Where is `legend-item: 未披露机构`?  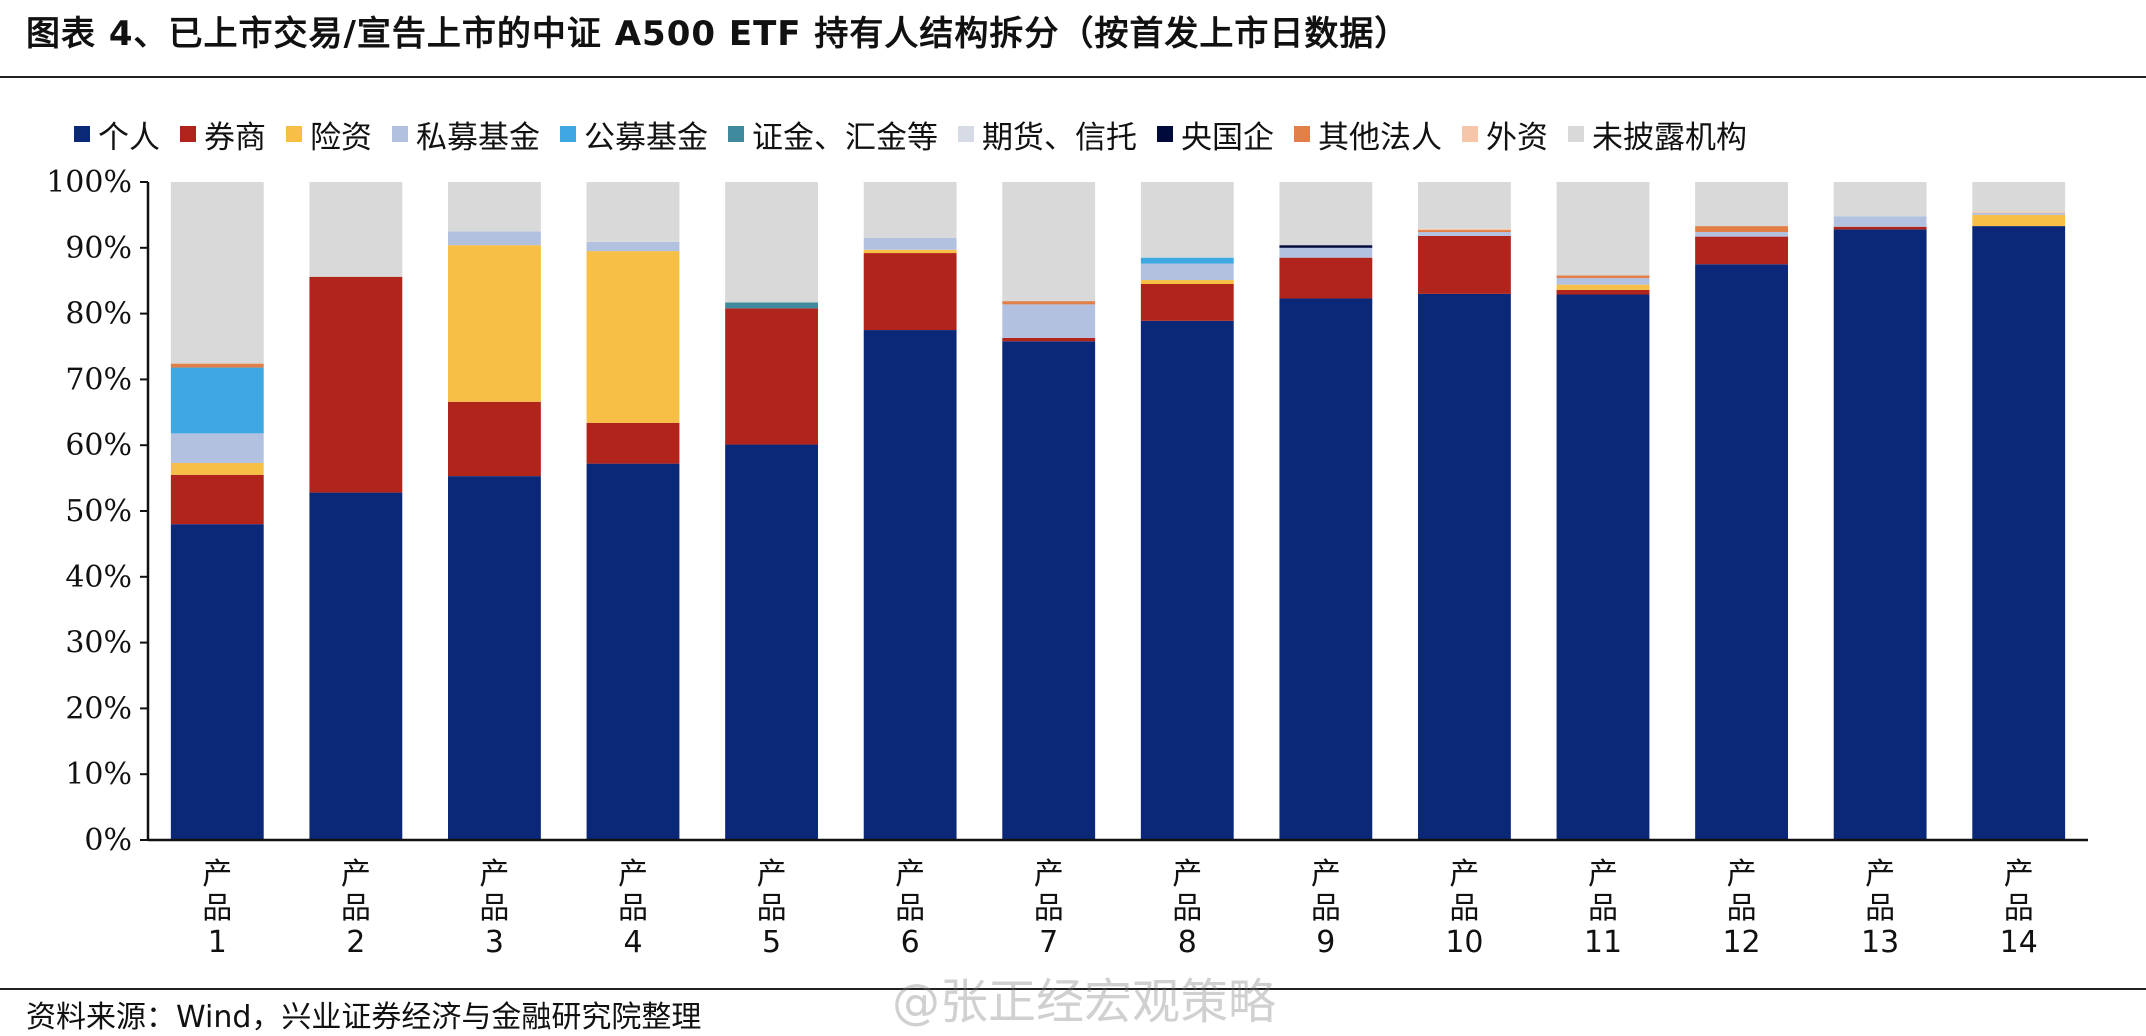
legend-item: 未披露机构 is located at coordinates (1657, 134).